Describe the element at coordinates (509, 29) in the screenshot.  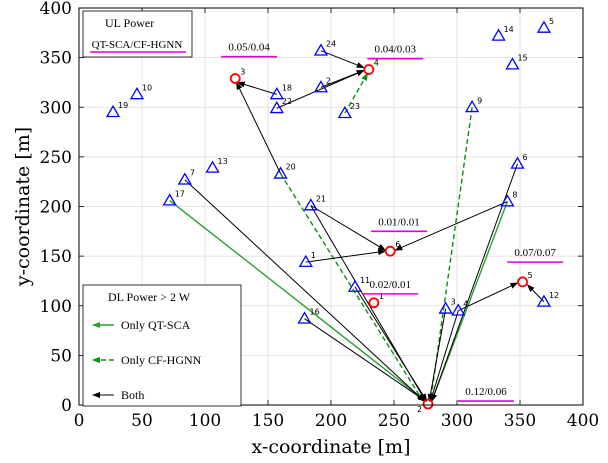
I see `user-id-label: 14` at that location.